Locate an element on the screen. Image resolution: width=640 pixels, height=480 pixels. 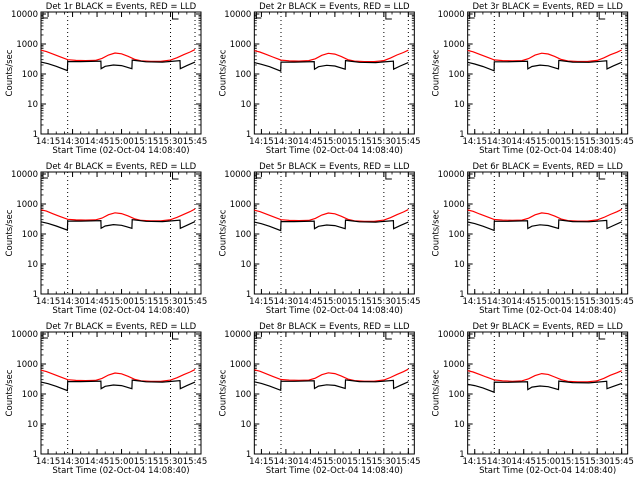
panel-title: Det 7r BLACK = Events, RED = LLD is located at coordinates (121, 327).